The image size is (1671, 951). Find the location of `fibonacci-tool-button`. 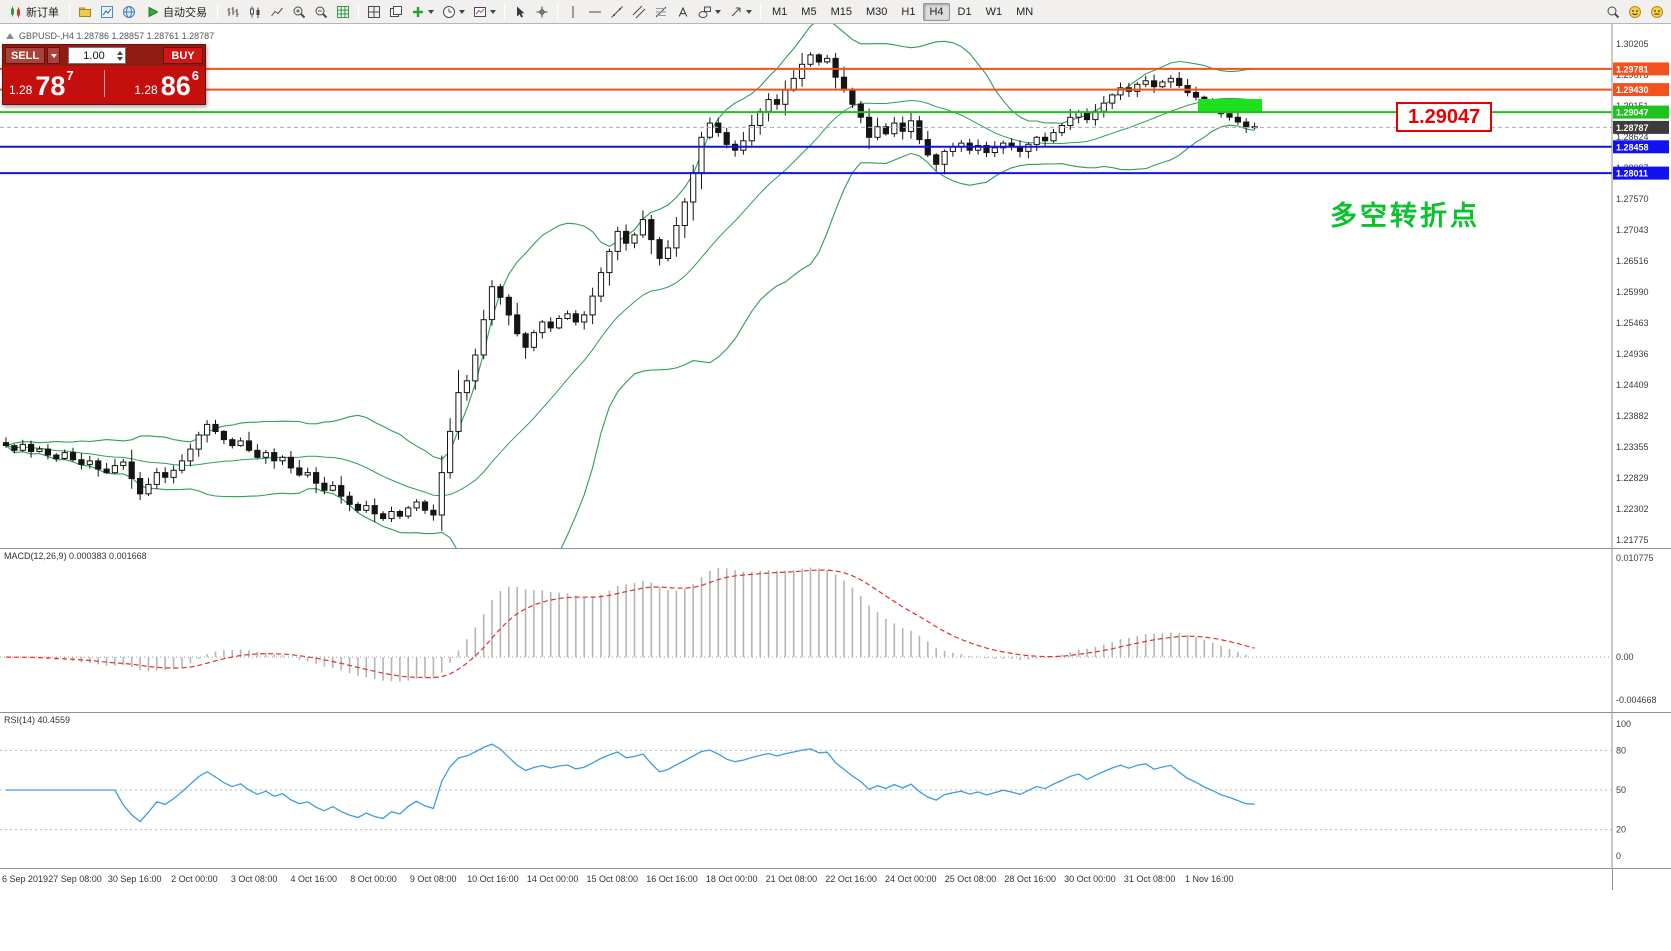

fibonacci-tool-button is located at coordinates (661, 12).